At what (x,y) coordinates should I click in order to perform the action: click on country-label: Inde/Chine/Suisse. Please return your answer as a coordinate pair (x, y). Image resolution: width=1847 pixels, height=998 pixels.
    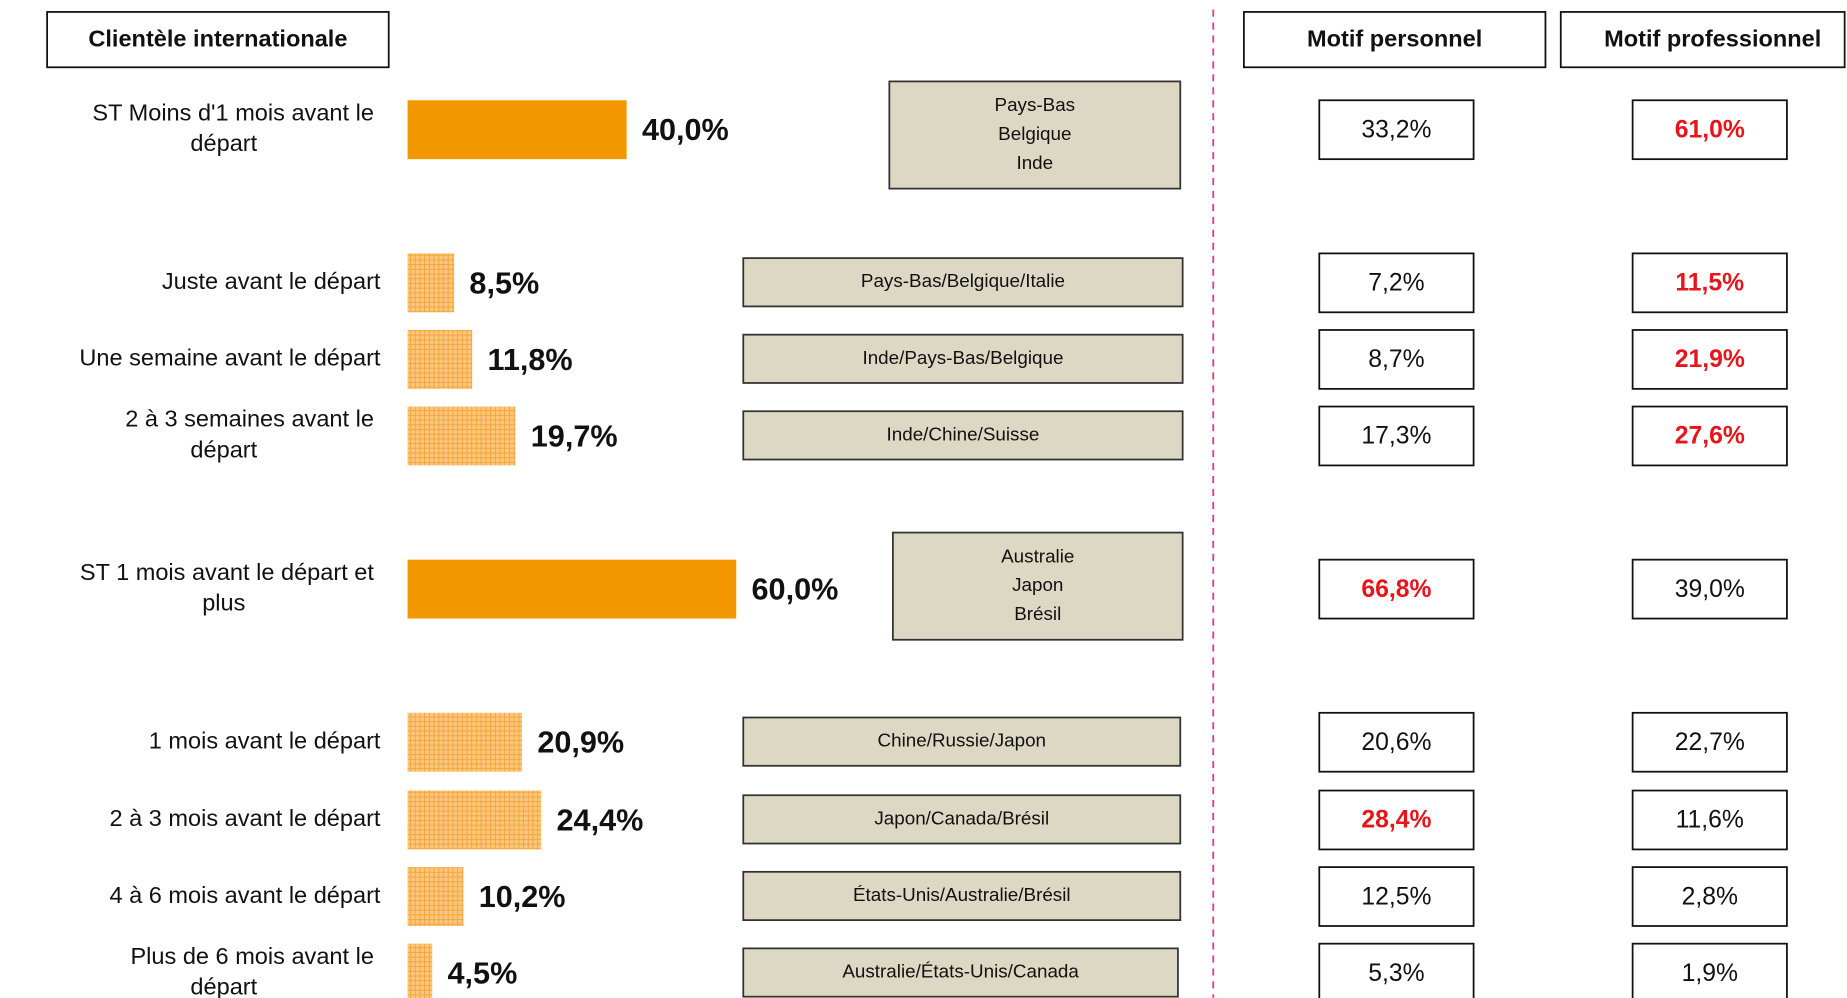
    Looking at the image, I should click on (963, 433).